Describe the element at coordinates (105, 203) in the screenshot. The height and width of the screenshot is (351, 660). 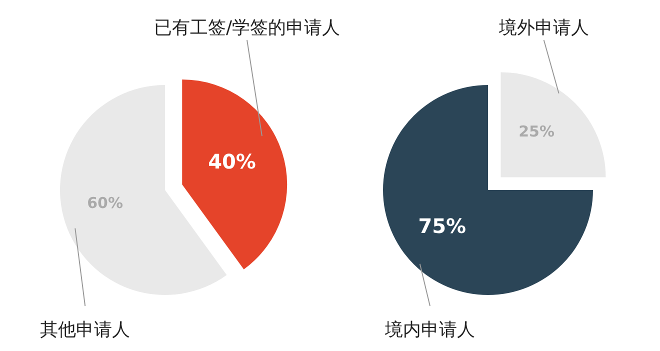
I see `data-label: 60%` at that location.